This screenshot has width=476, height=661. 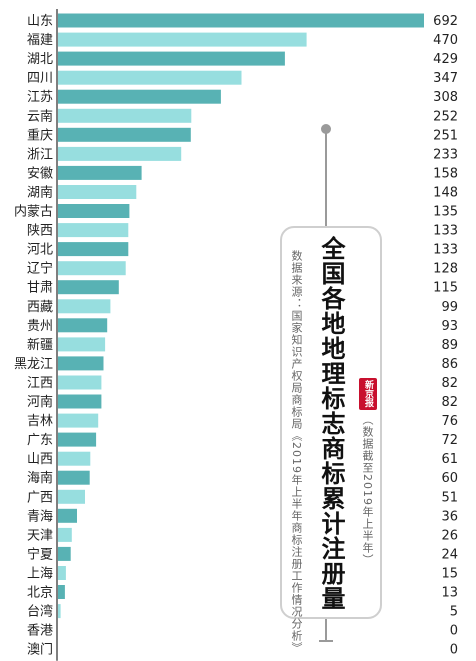 I want to click on value-label: 36, so click(x=449, y=516).